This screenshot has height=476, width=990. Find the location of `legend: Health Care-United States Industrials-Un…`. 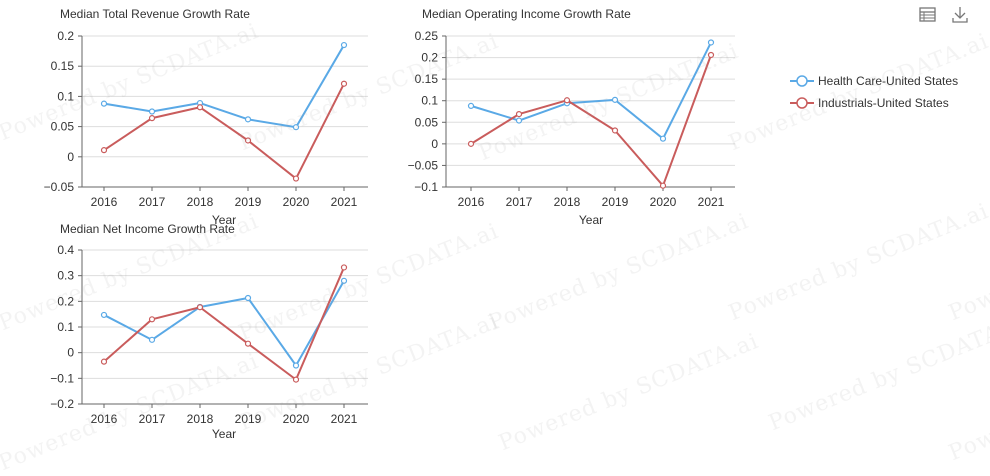

legend: Health Care-United States Industrials-Un… is located at coordinates (874, 92).